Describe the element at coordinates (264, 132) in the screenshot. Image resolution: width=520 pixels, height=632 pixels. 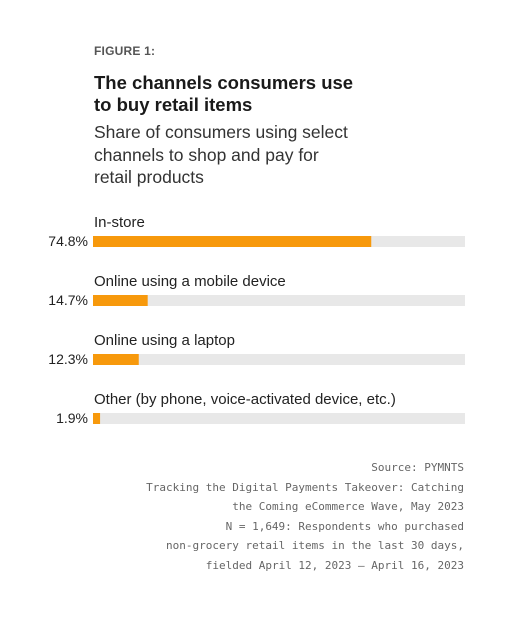
I see `chart-subtitle-line-1: Share of consumers using select` at that location.